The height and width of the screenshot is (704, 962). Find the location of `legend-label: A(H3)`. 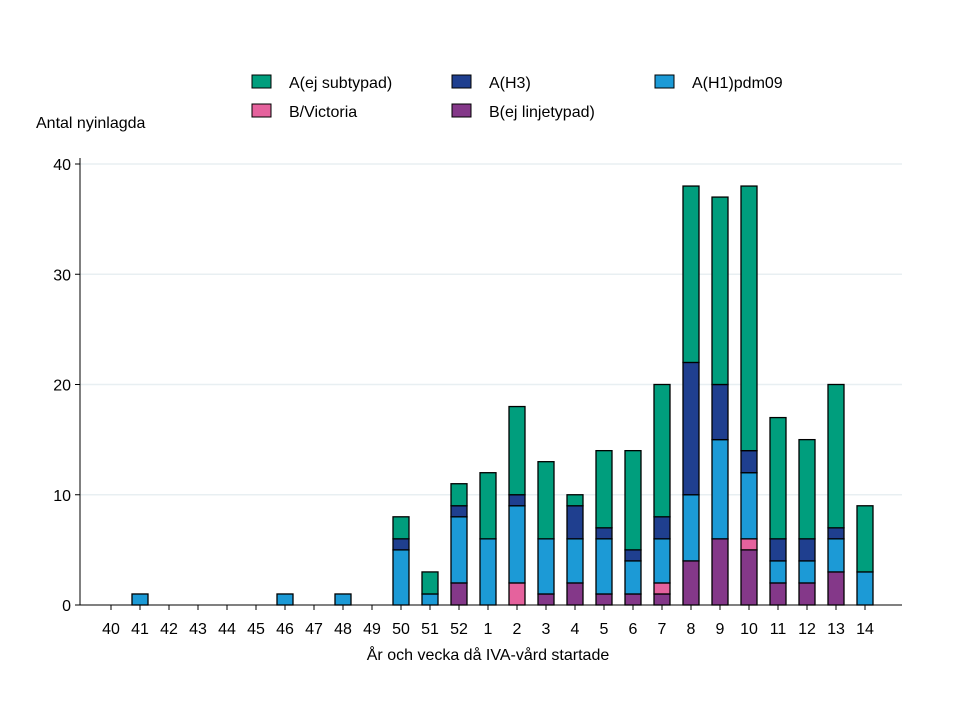

legend-label: A(H3) is located at coordinates (510, 83).